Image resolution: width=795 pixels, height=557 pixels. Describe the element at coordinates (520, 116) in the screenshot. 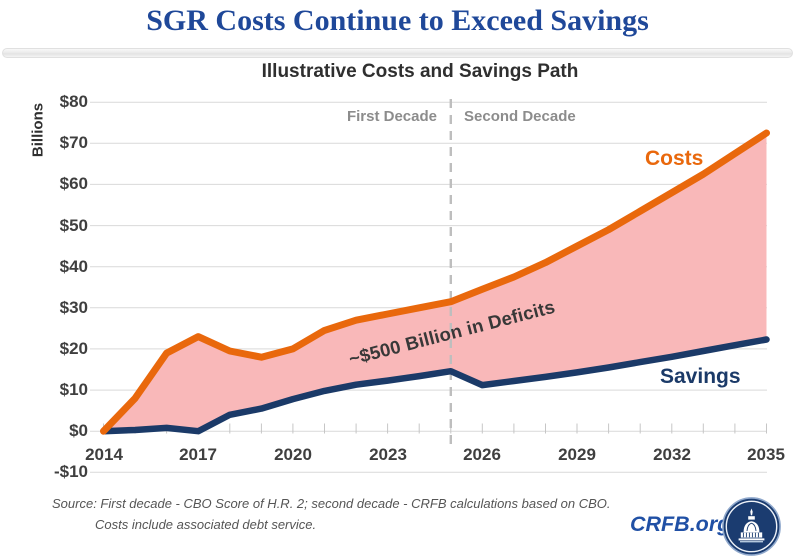

I see `second-decade-label: Second Decade` at that location.